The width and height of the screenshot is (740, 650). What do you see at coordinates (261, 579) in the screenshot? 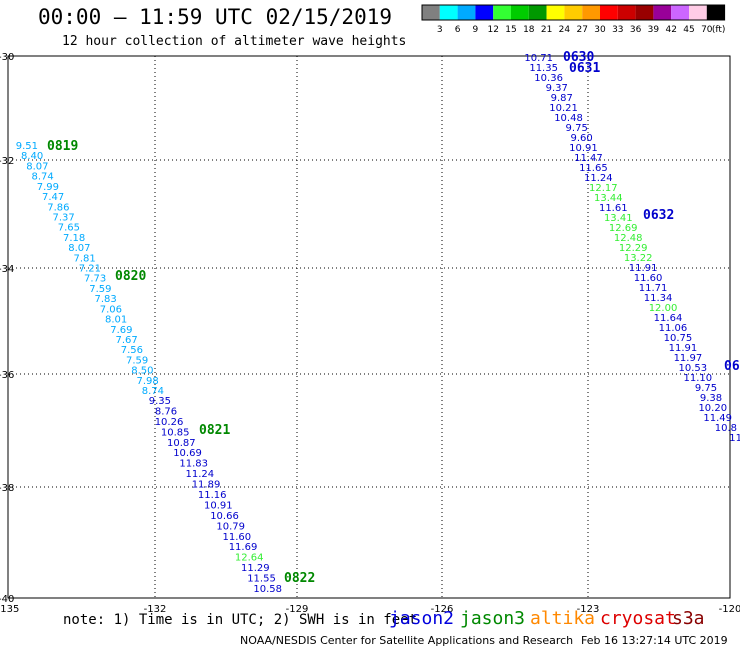
I see `wave-height-value: 11.55` at bounding box center [261, 579].